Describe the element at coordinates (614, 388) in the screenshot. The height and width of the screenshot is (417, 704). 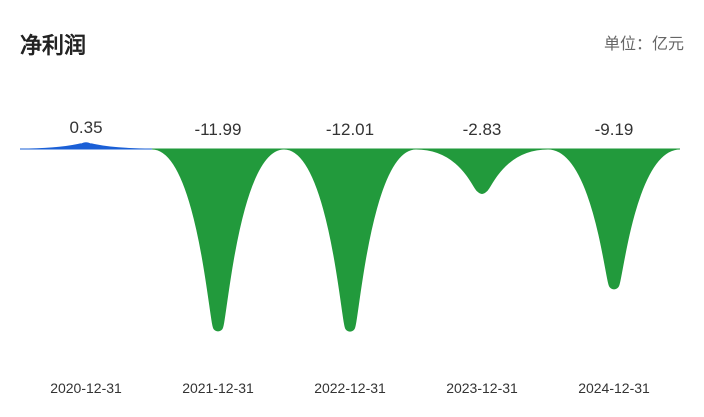
I see `x-tick-label: 2024-12-31` at that location.